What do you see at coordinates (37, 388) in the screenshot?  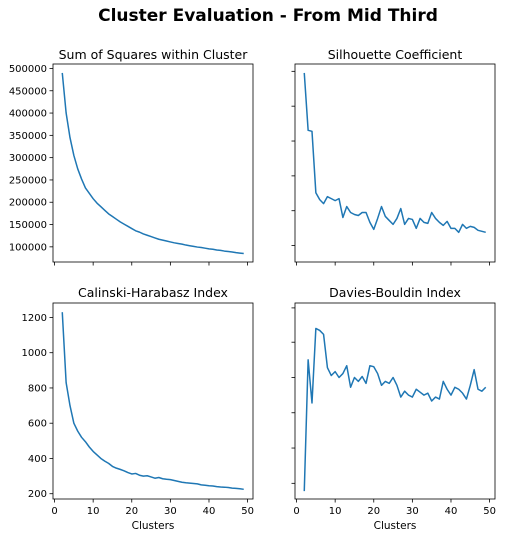 I see `y-tick-label: 800` at bounding box center [37, 388].